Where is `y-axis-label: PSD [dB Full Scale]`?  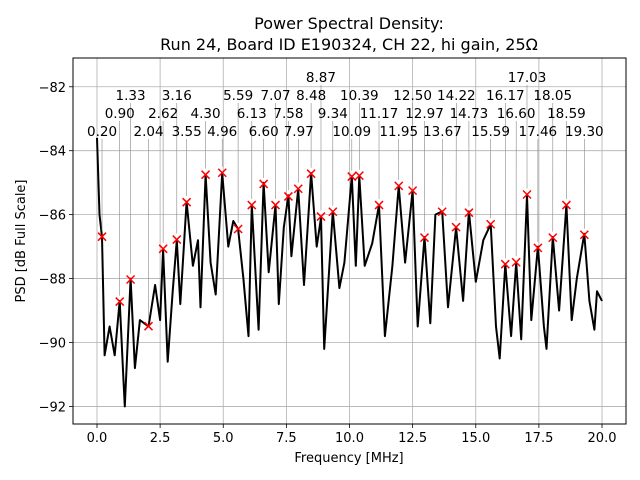
y-axis-label: PSD [dB Full Scale] is located at coordinates (21, 240).